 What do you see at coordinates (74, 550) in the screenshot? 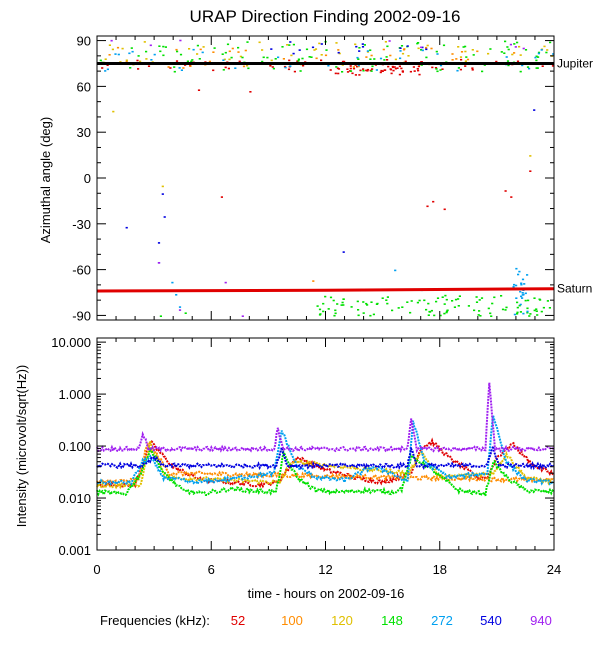
I see `bottom-y-tick-label: 0.001` at bounding box center [74, 550].